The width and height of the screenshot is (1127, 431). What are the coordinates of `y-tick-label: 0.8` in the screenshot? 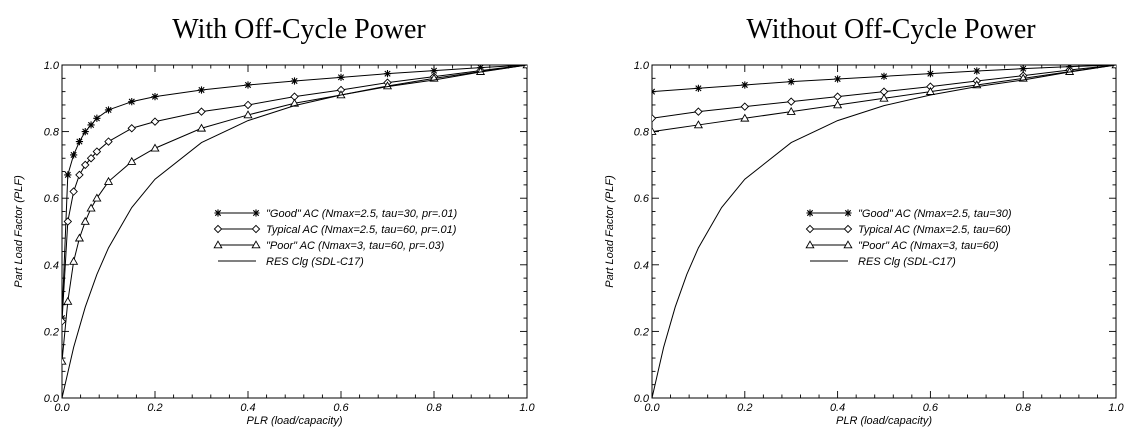 It's located at (52, 133).